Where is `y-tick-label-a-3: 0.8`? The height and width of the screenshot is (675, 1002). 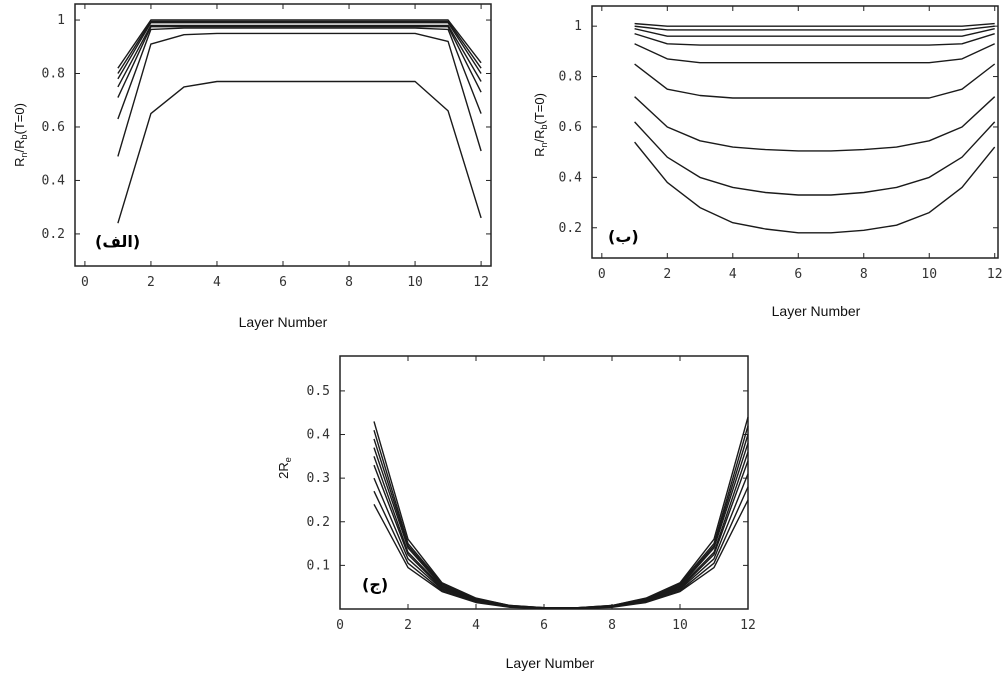
y-tick-label-a-3: 0.8 is located at coordinates (53, 74).